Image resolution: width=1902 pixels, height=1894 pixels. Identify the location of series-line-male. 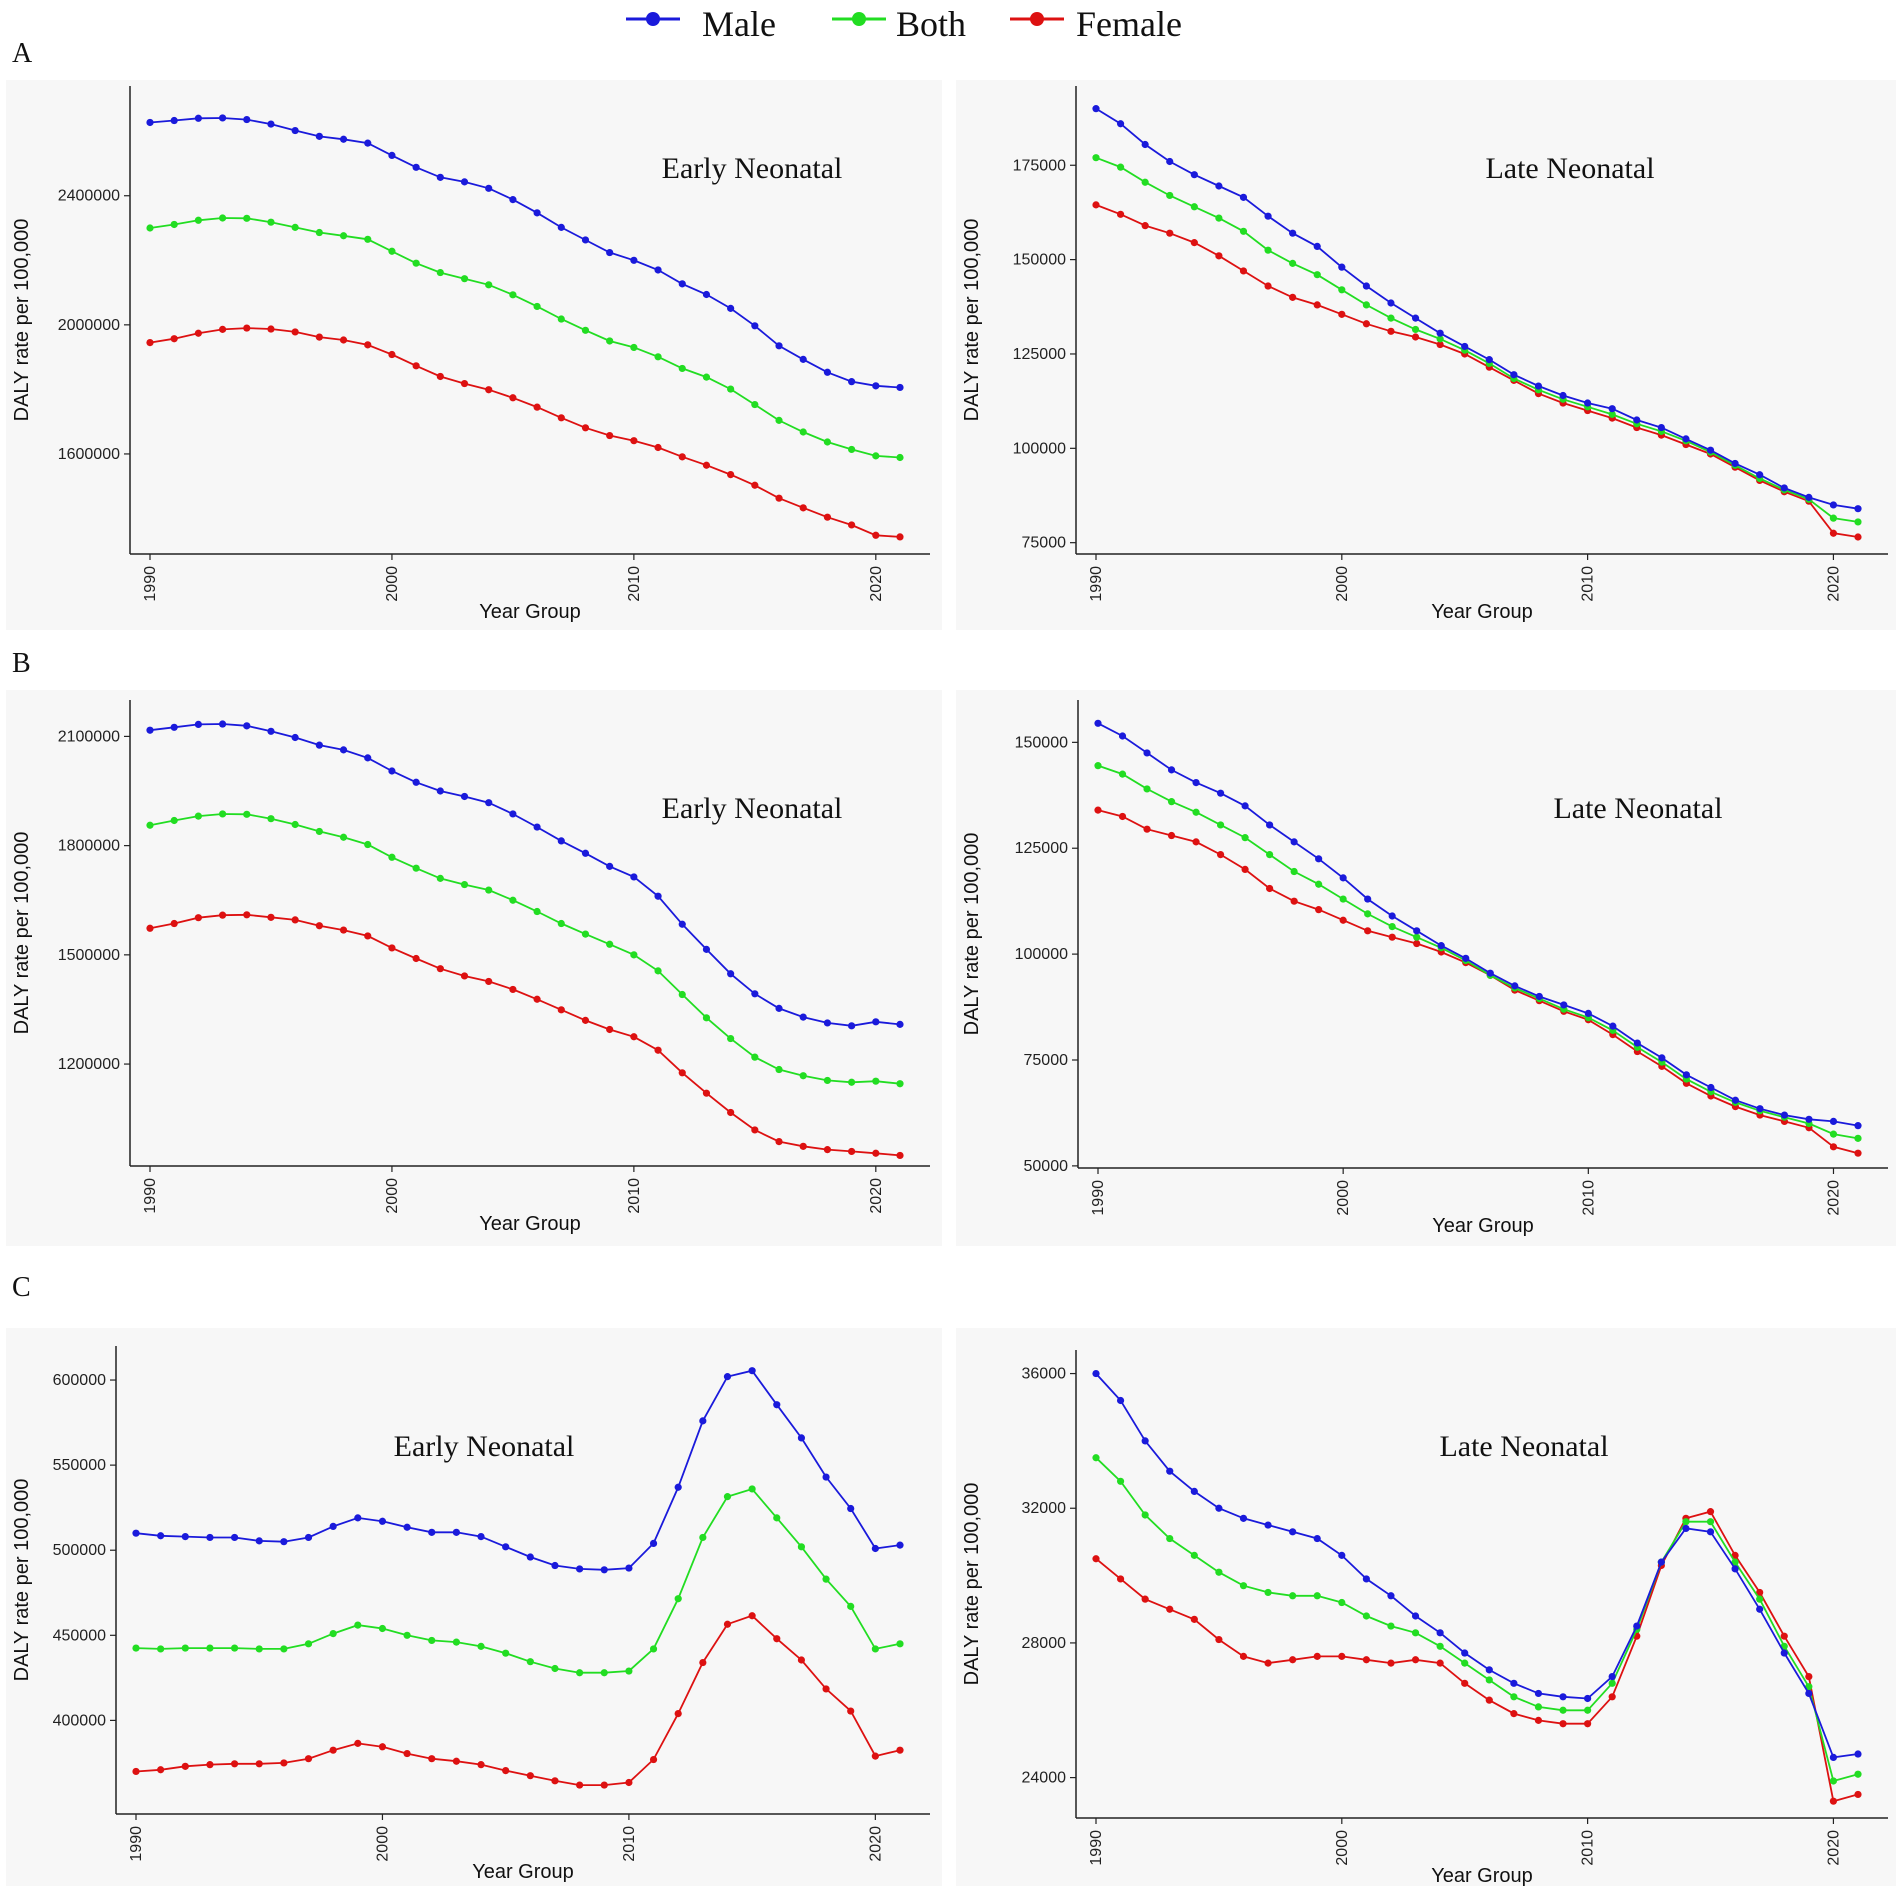
(1478, 924).